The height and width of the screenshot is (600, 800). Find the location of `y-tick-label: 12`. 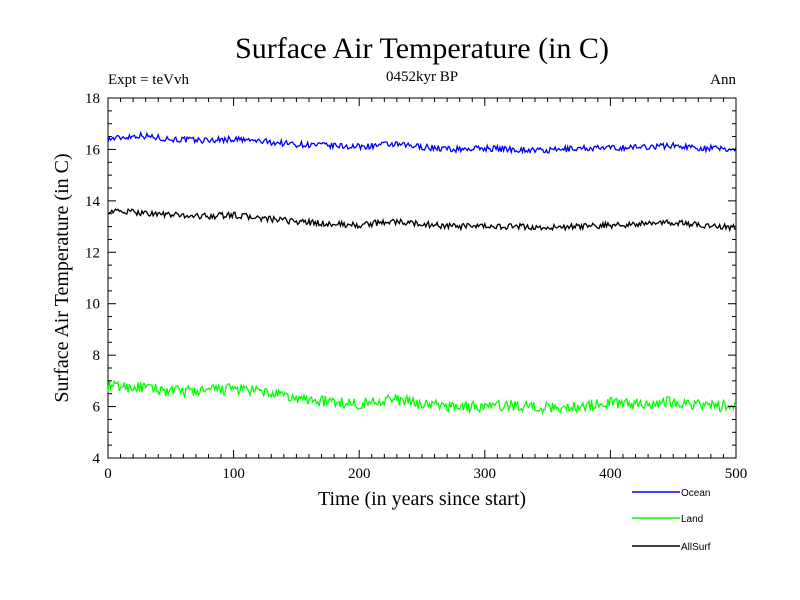

y-tick-label: 12 is located at coordinates (92, 253).